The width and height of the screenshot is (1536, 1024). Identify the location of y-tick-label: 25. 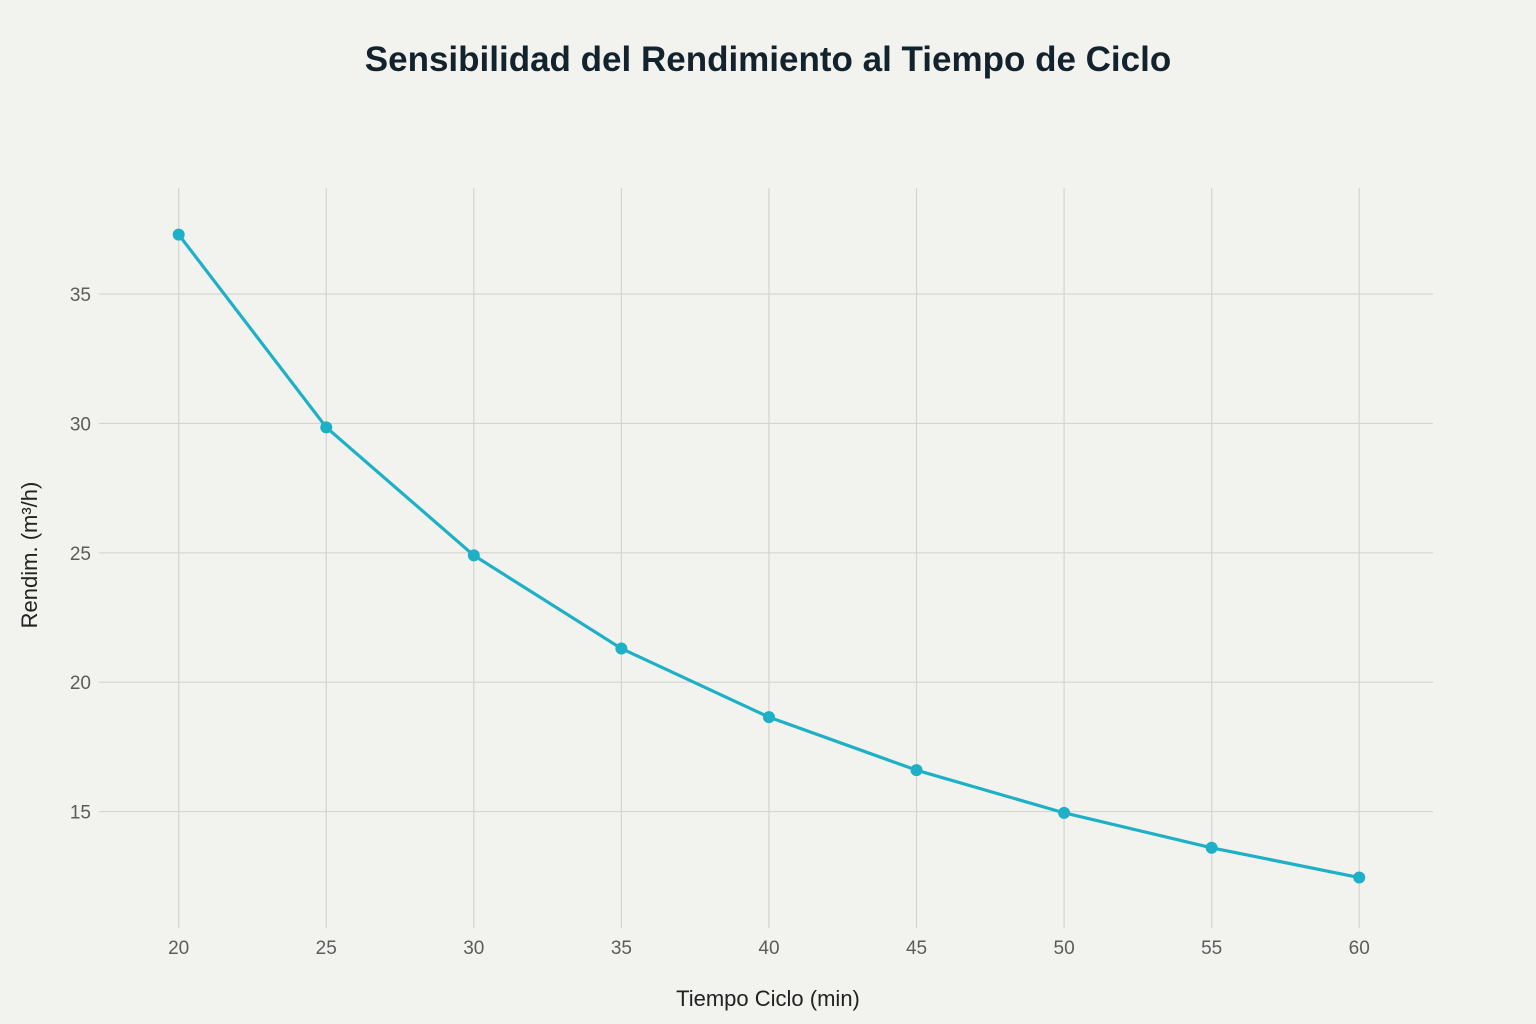
(80, 554).